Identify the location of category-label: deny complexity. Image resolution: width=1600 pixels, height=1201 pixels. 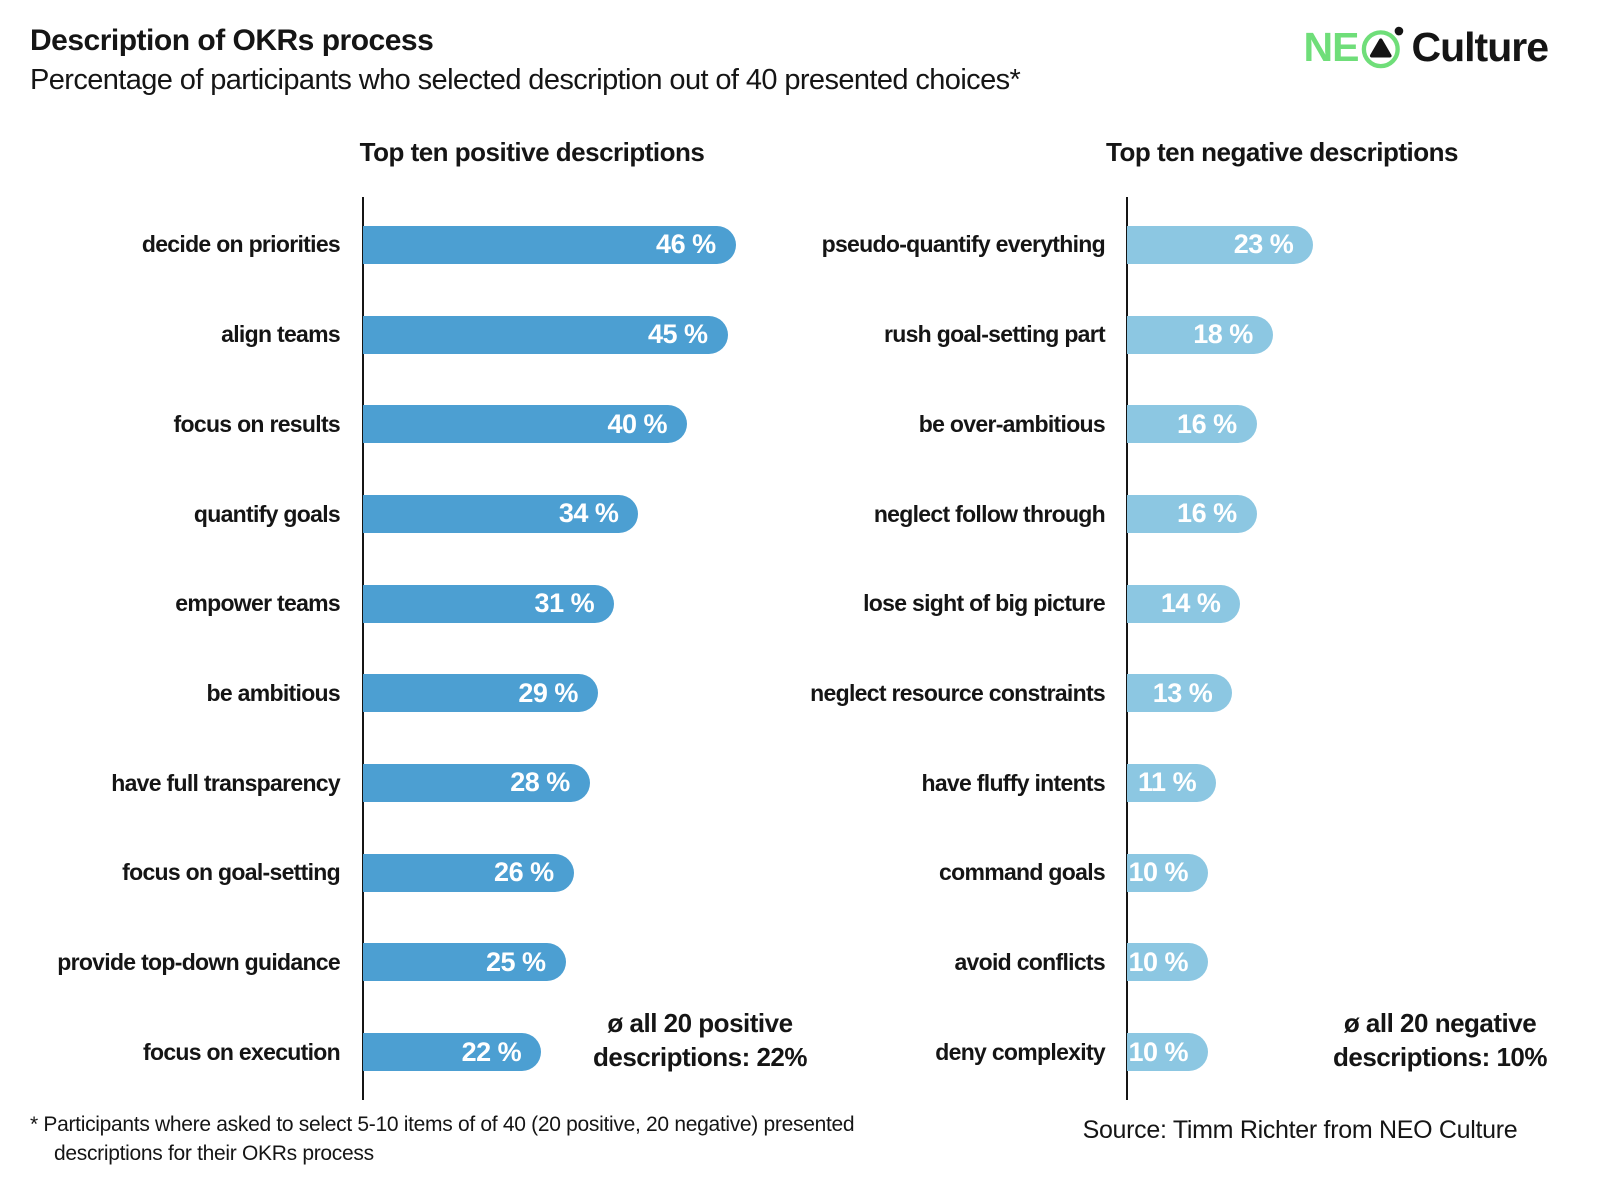
(1020, 1051).